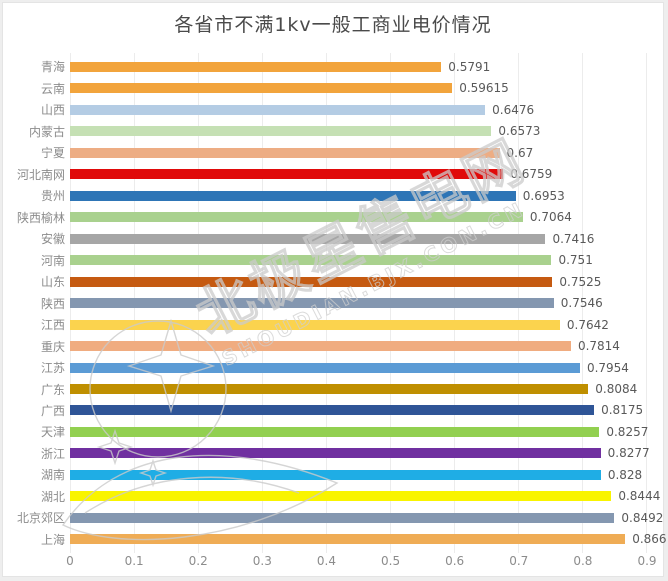 This screenshot has width=668, height=581. What do you see at coordinates (575, 260) in the screenshot?
I see `value-label: 0.751` at bounding box center [575, 260].